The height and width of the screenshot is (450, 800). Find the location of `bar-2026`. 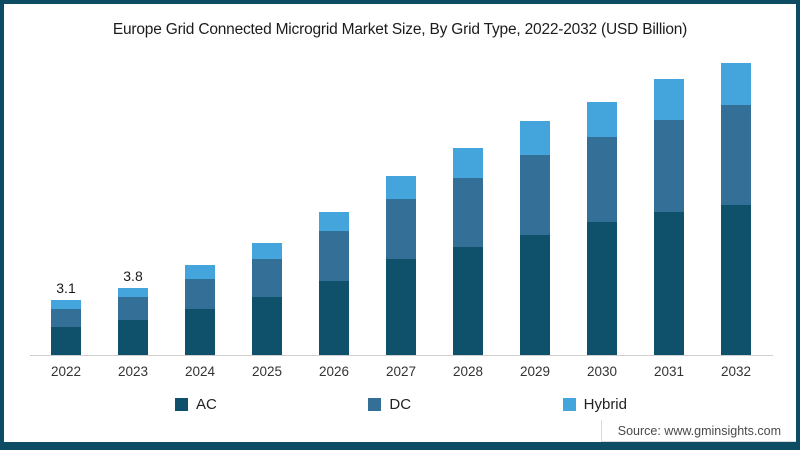

bar-2026 is located at coordinates (334, 283).